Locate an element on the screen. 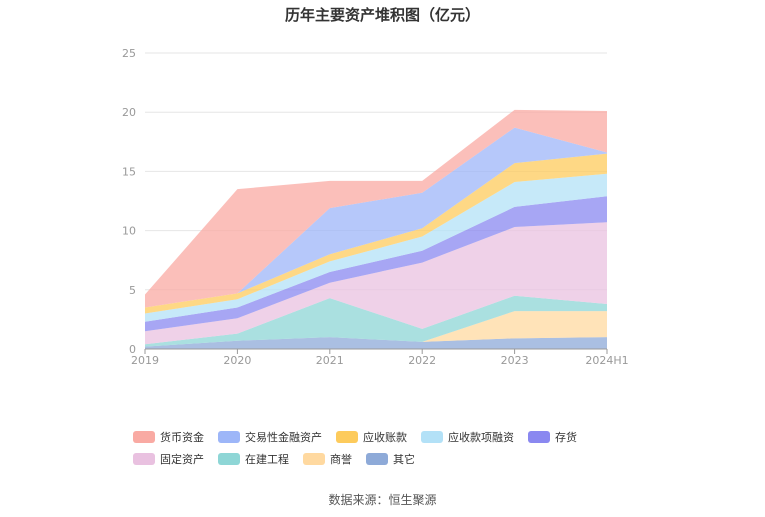 Image resolution: width=765 pixels, height=517 pixels. y-tick-label: 5 is located at coordinates (132, 290).